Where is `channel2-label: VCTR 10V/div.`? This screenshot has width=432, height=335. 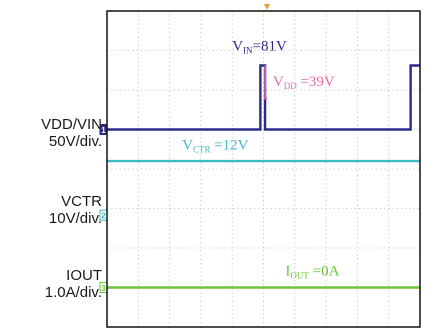
channel2-label: VCTR 10V/div. is located at coordinates (75, 210).